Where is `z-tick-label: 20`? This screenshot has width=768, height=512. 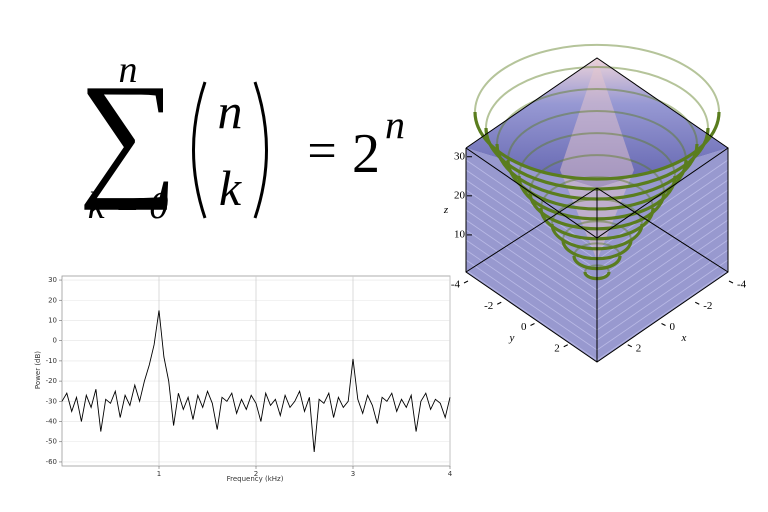 z-tick-label: 20 is located at coordinates (460, 195).